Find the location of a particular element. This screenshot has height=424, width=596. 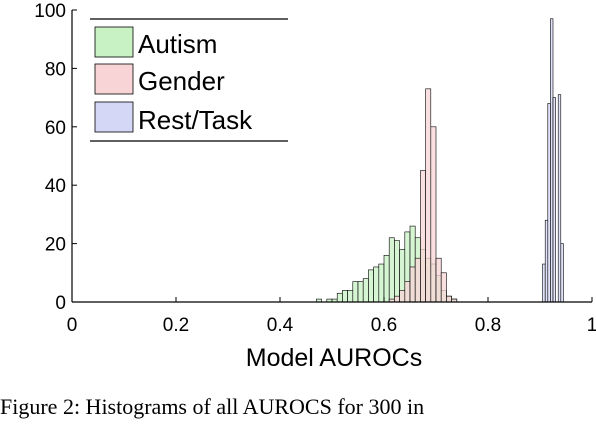

legend-label-autism: Autism is located at coordinates (177, 44).